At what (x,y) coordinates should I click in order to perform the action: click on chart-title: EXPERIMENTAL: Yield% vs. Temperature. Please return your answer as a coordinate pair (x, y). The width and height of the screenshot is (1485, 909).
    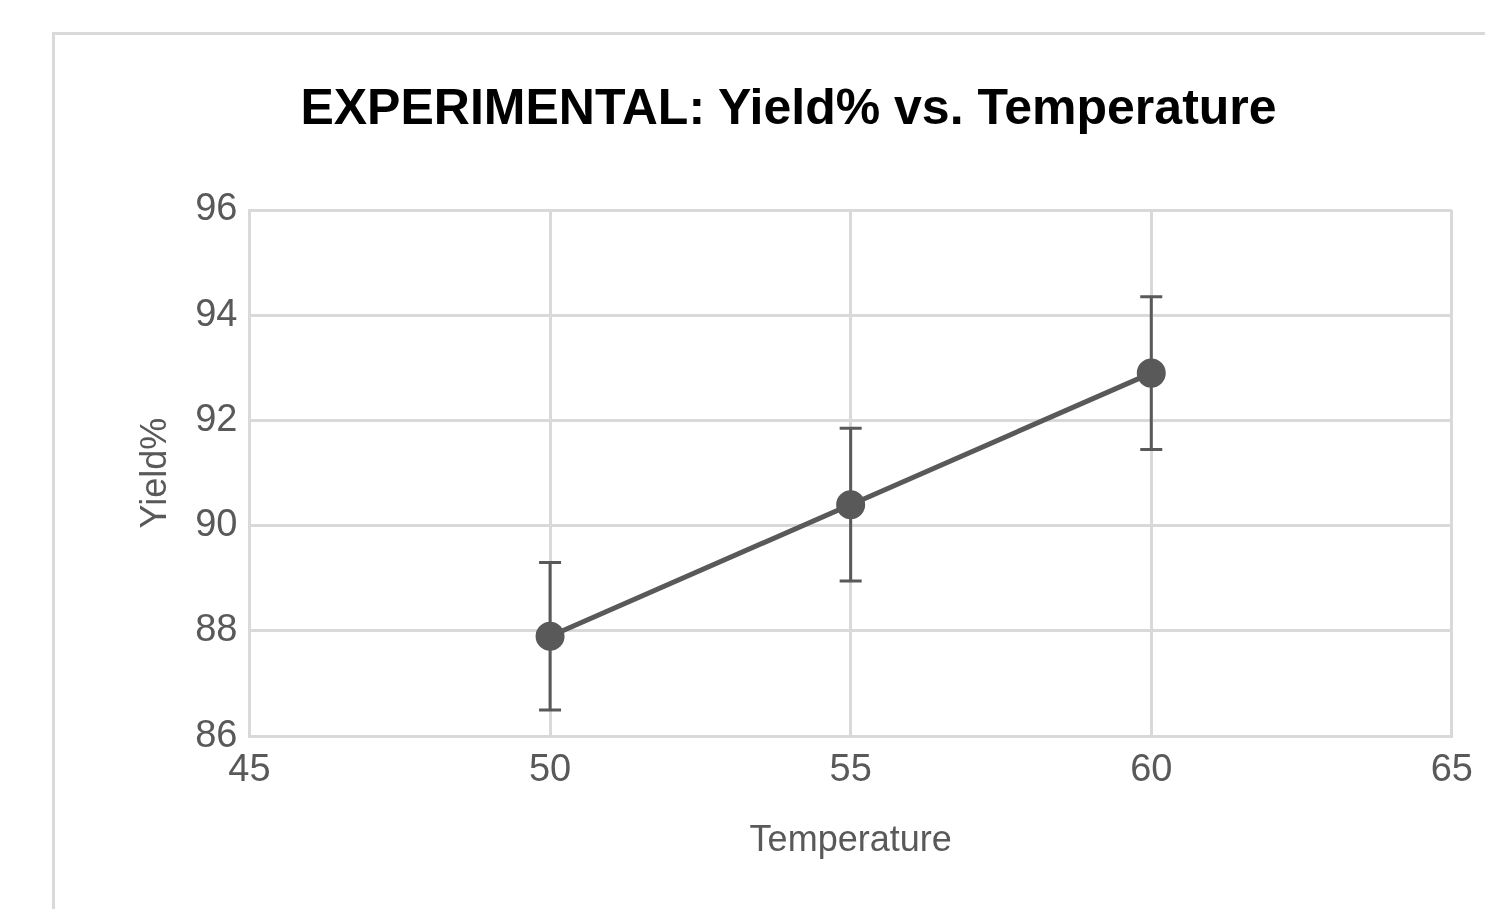
    Looking at the image, I should click on (788, 106).